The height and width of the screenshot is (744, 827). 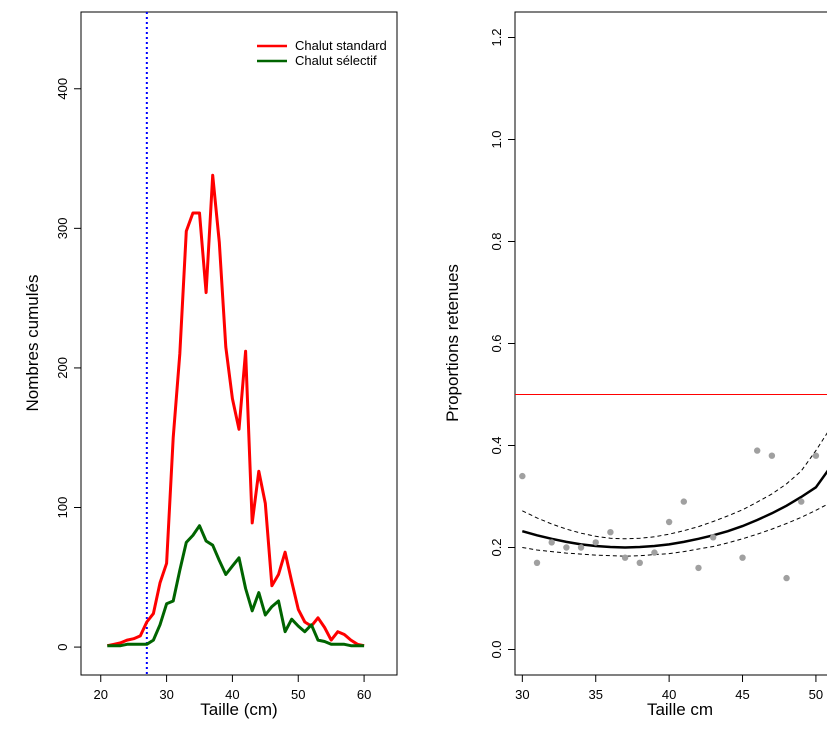 I want to click on left-x-tick-label: 30, so click(x=166, y=694).